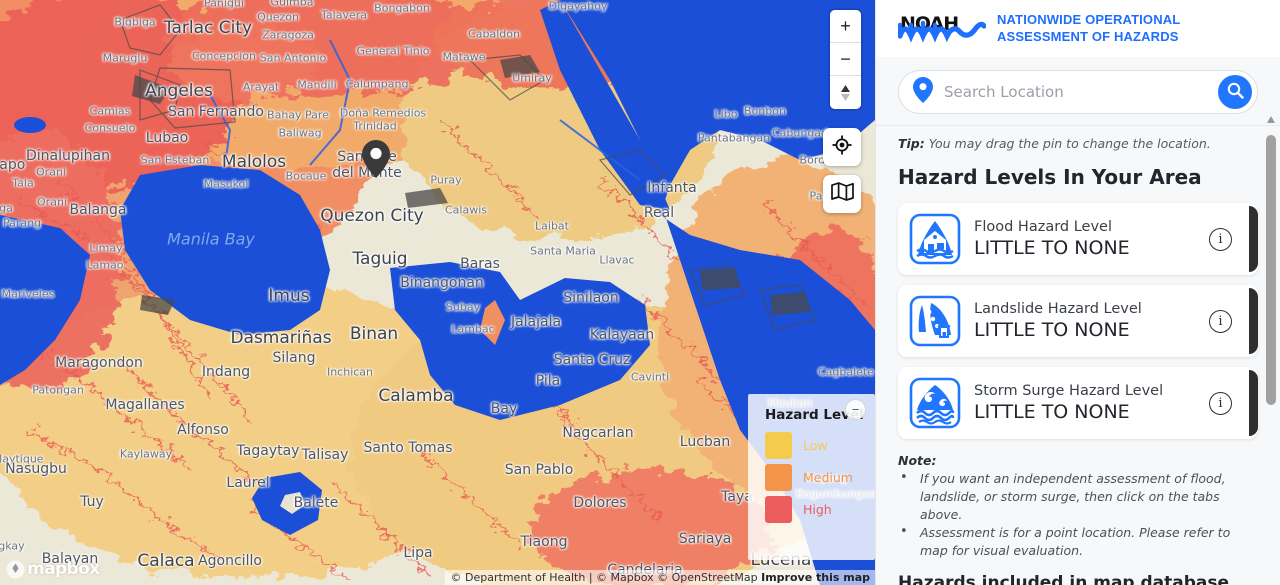  I want to click on scrollbar-thumb, so click(1271, 270).